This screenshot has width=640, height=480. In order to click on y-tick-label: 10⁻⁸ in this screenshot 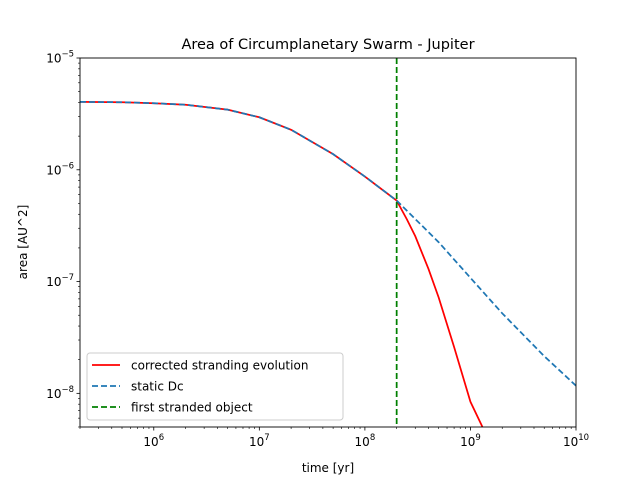, I will do `click(60, 393)`.